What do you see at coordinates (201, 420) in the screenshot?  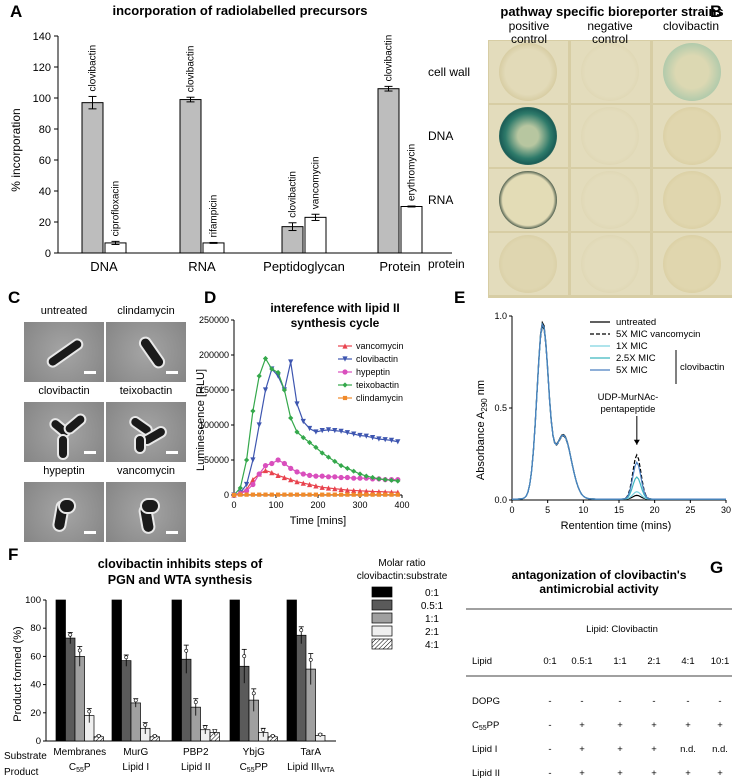 I see `panel-d-ylabel: Luminescence [RLU]` at bounding box center [201, 420].